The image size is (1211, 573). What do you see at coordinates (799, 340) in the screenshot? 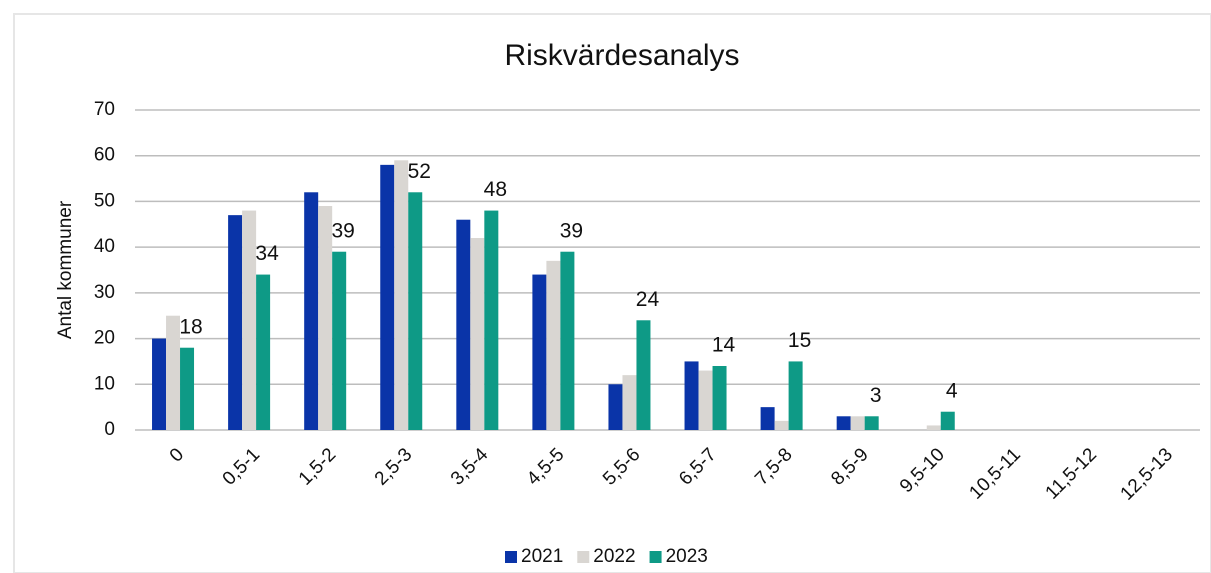
I see `data-label: 15` at bounding box center [799, 340].